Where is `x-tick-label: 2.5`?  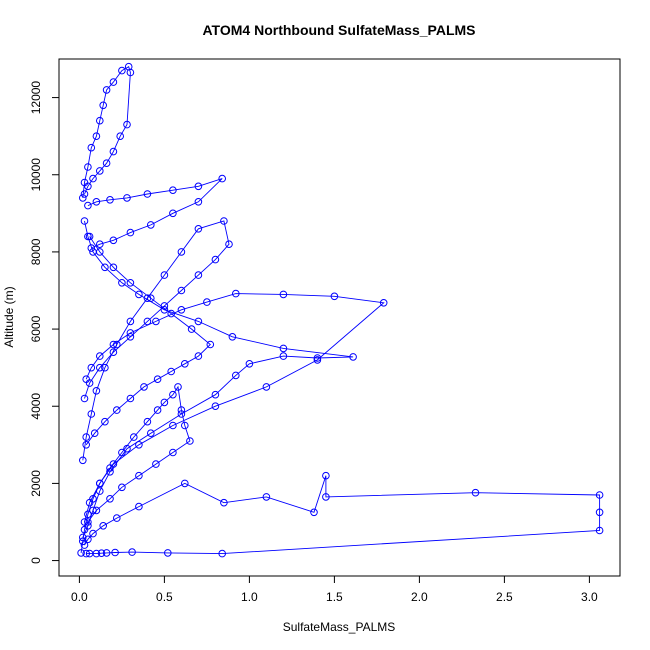
x-tick-label: 2.5 is located at coordinates (504, 597).